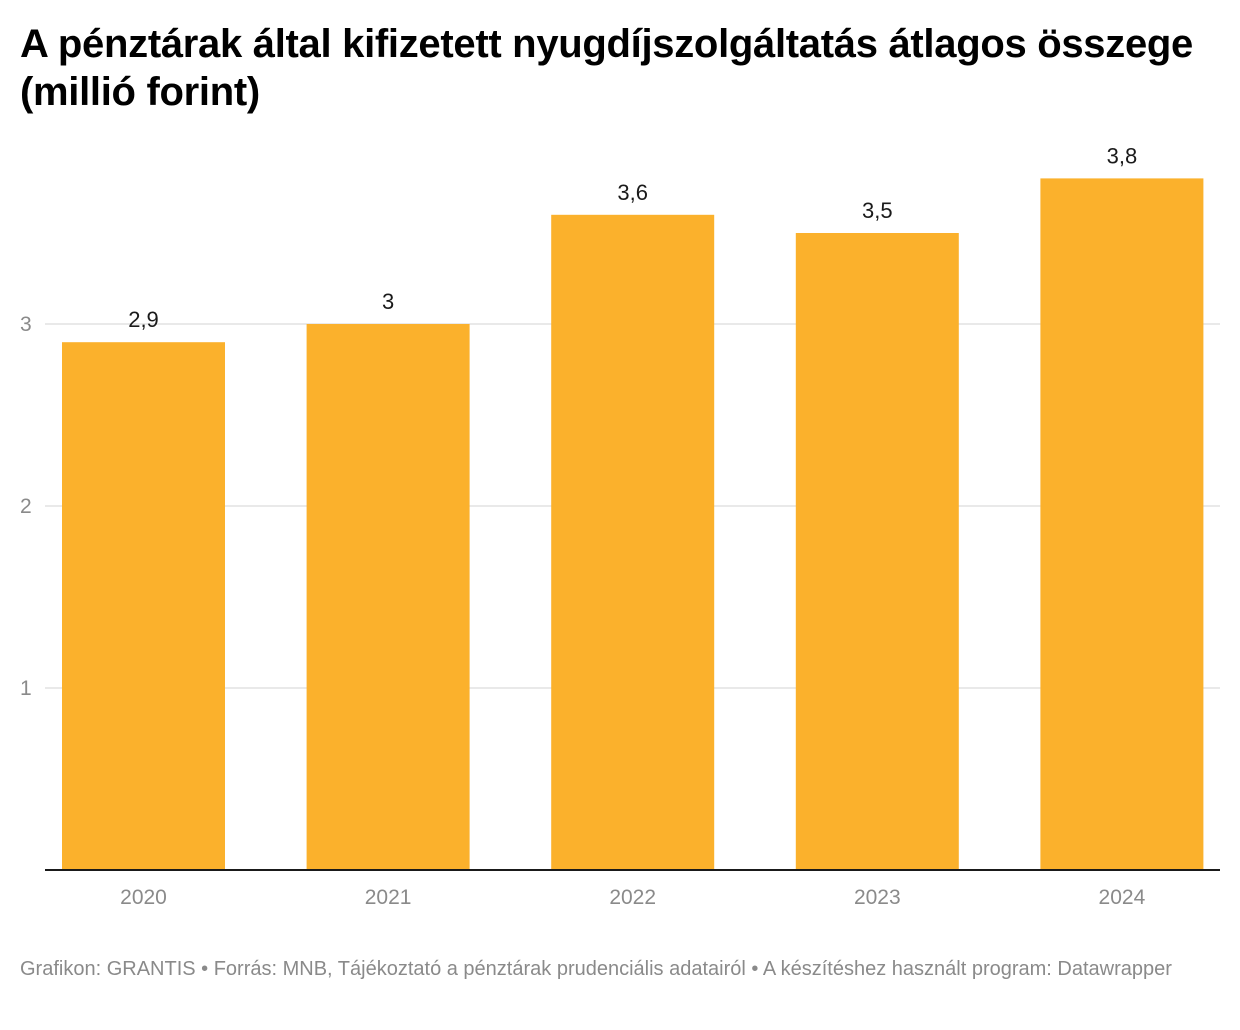 This screenshot has width=1240, height=1030. What do you see at coordinates (632, 897) in the screenshot?
I see `x-tick-label-2022: 2022` at bounding box center [632, 897].